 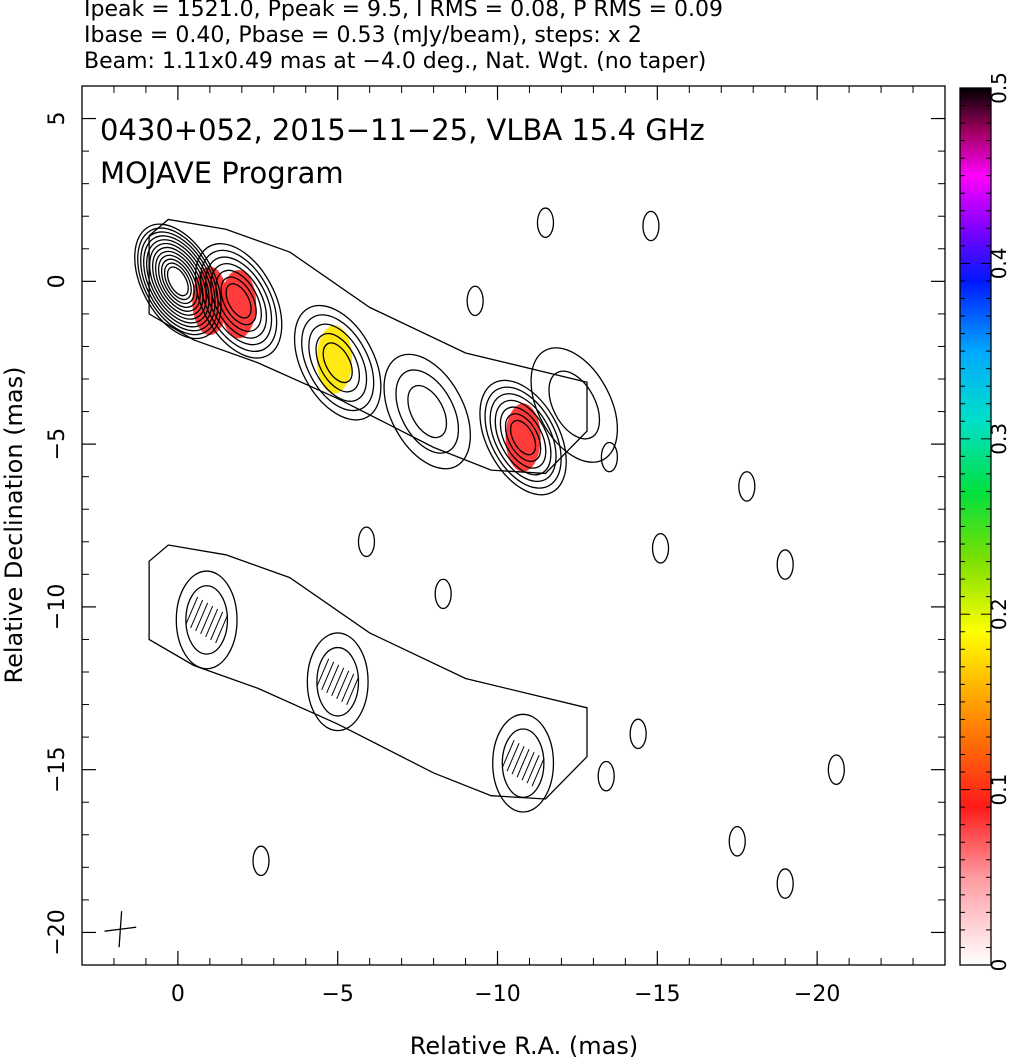 I want to click on colorbar-gradient, so click(x=975, y=526).